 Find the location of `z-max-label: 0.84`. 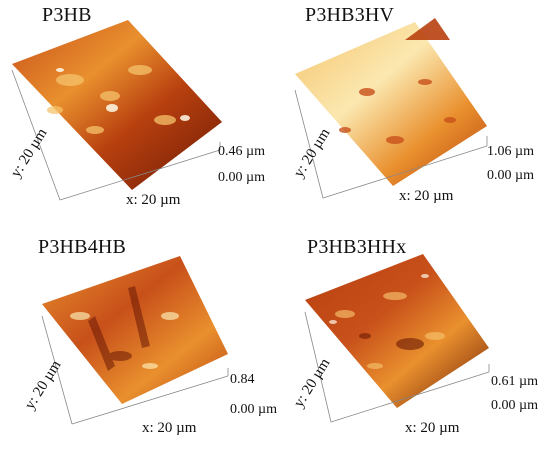

z-max-label: 0.84 is located at coordinates (242, 379).